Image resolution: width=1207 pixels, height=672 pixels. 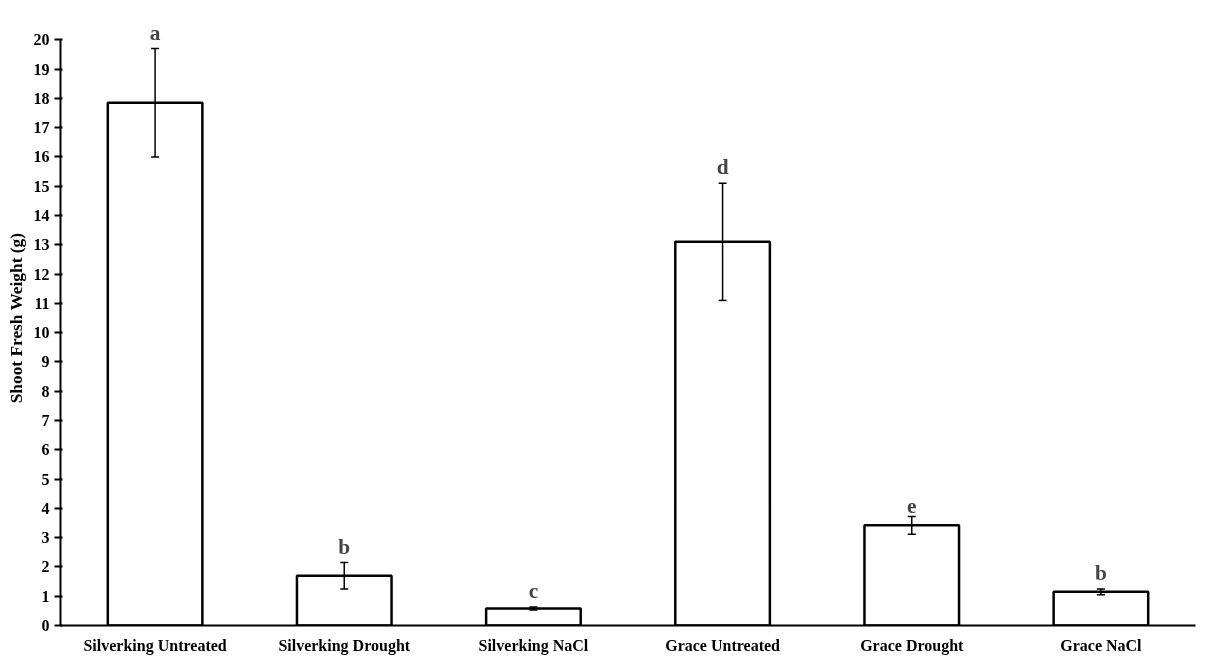 I want to click on y-tick-label: 13, so click(x=41, y=245).